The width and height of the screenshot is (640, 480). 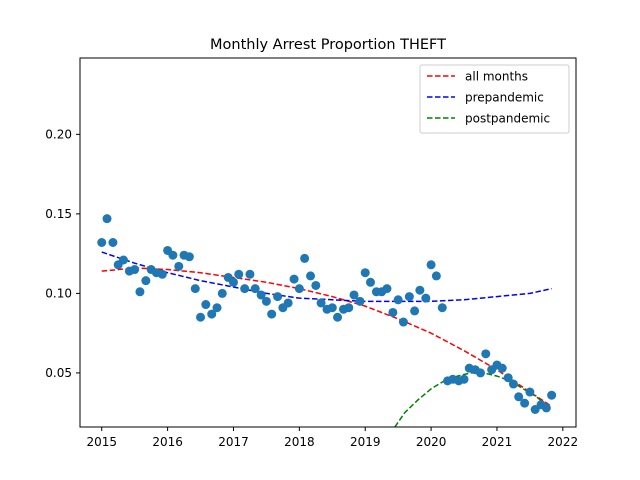 I want to click on x-tick-label: 2015, so click(x=101, y=442).